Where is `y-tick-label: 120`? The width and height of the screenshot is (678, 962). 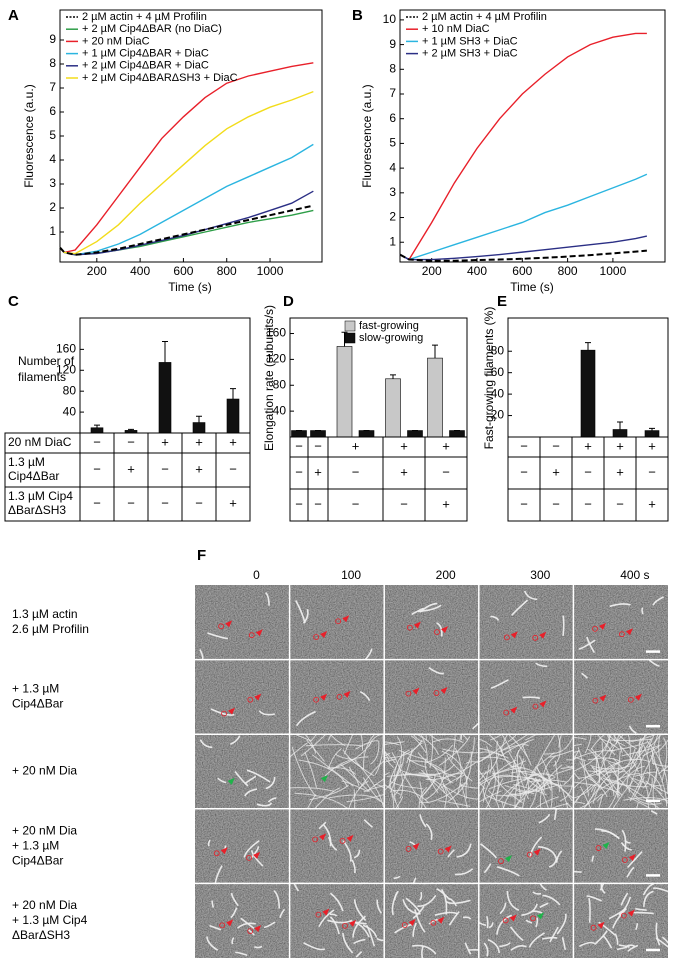 y-tick-label: 120 is located at coordinates (276, 359).